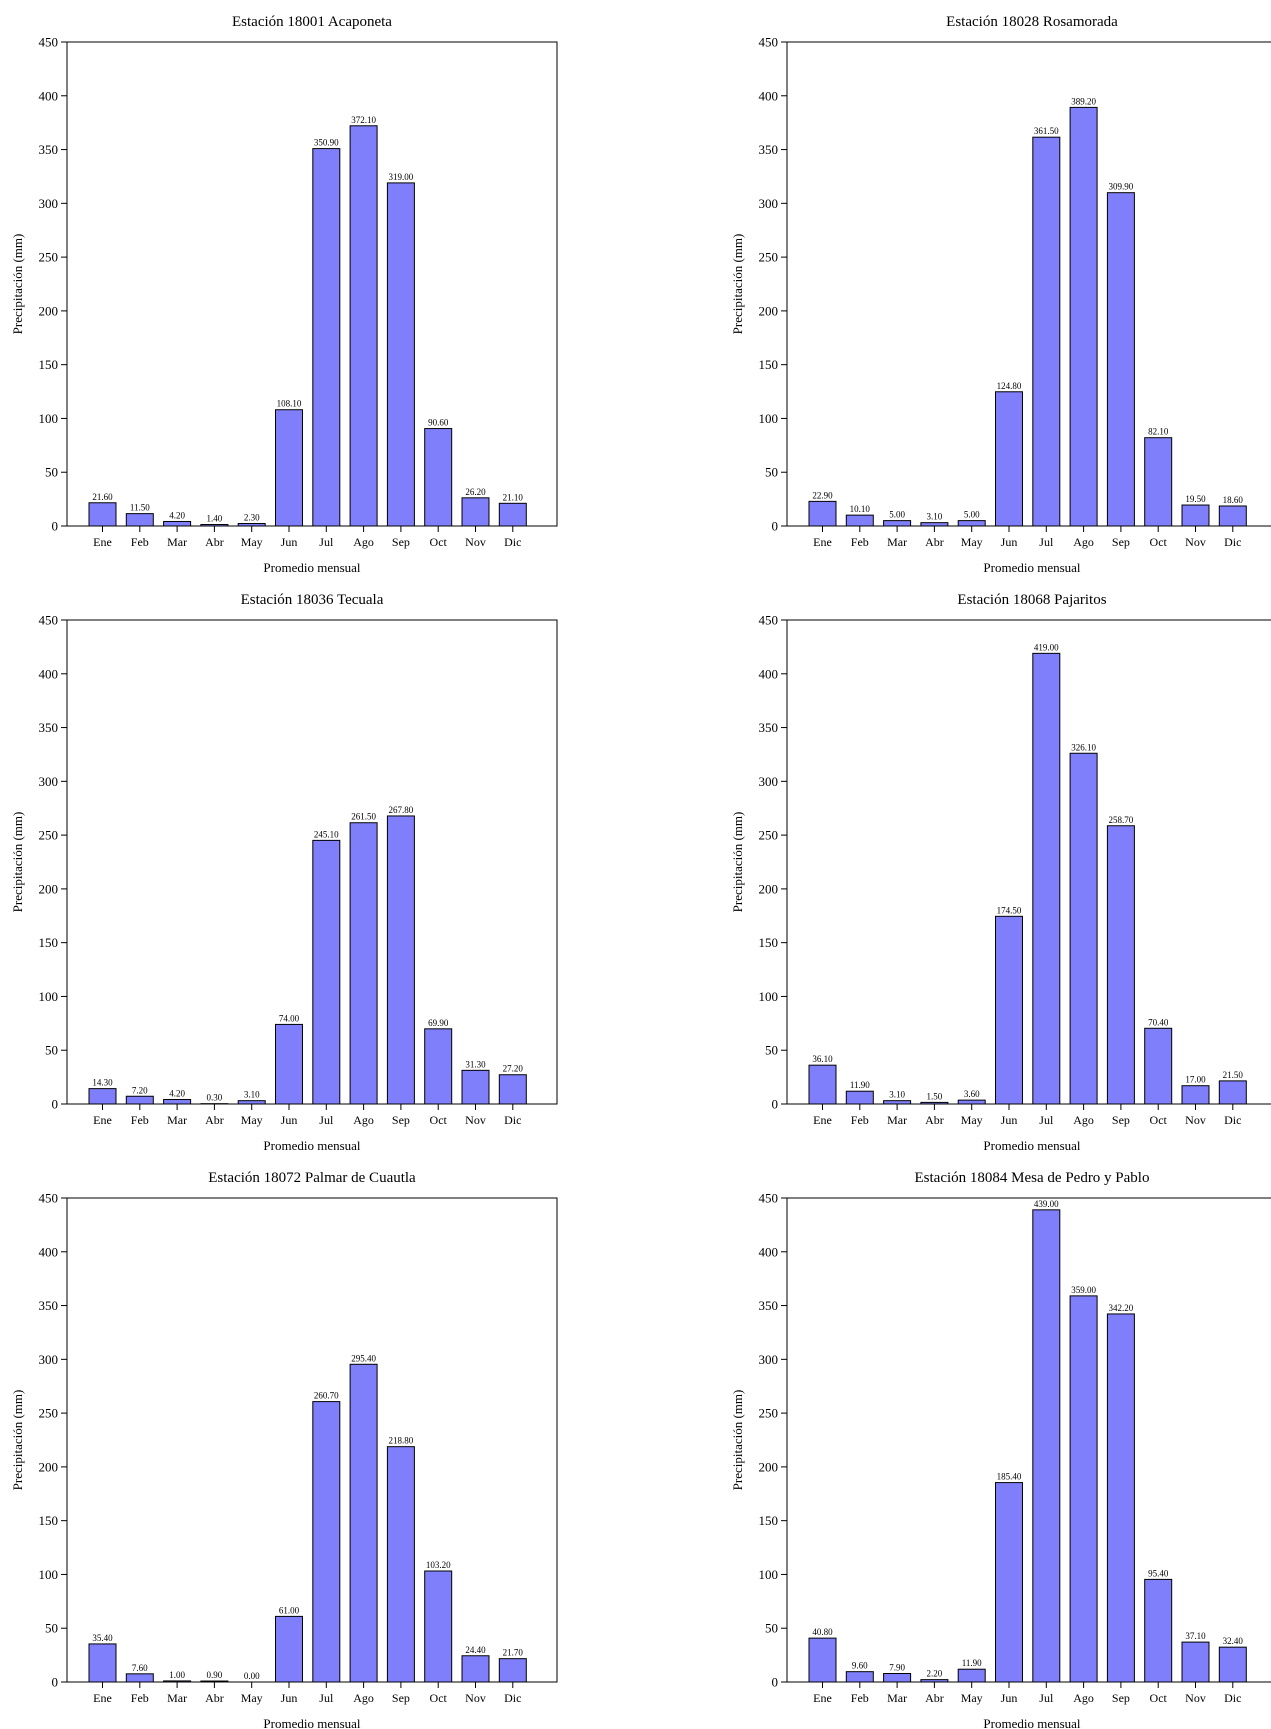 This screenshot has height=1729, width=1271. Describe the element at coordinates (475, 492) in the screenshot. I see `data-label: 26.20` at that location.